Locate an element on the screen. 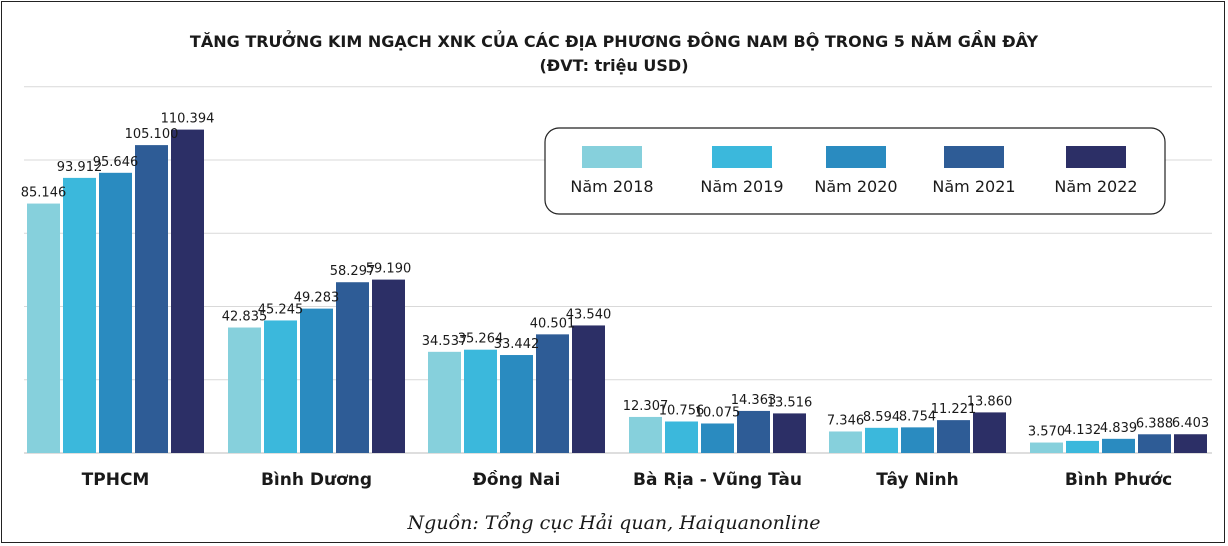 Image resolution: width=1228 pixels, height=546 pixels. legend: Năm 2018 Năm 2019 Năm 2020 Năm 2021 Năm 2022 is located at coordinates (855, 171).